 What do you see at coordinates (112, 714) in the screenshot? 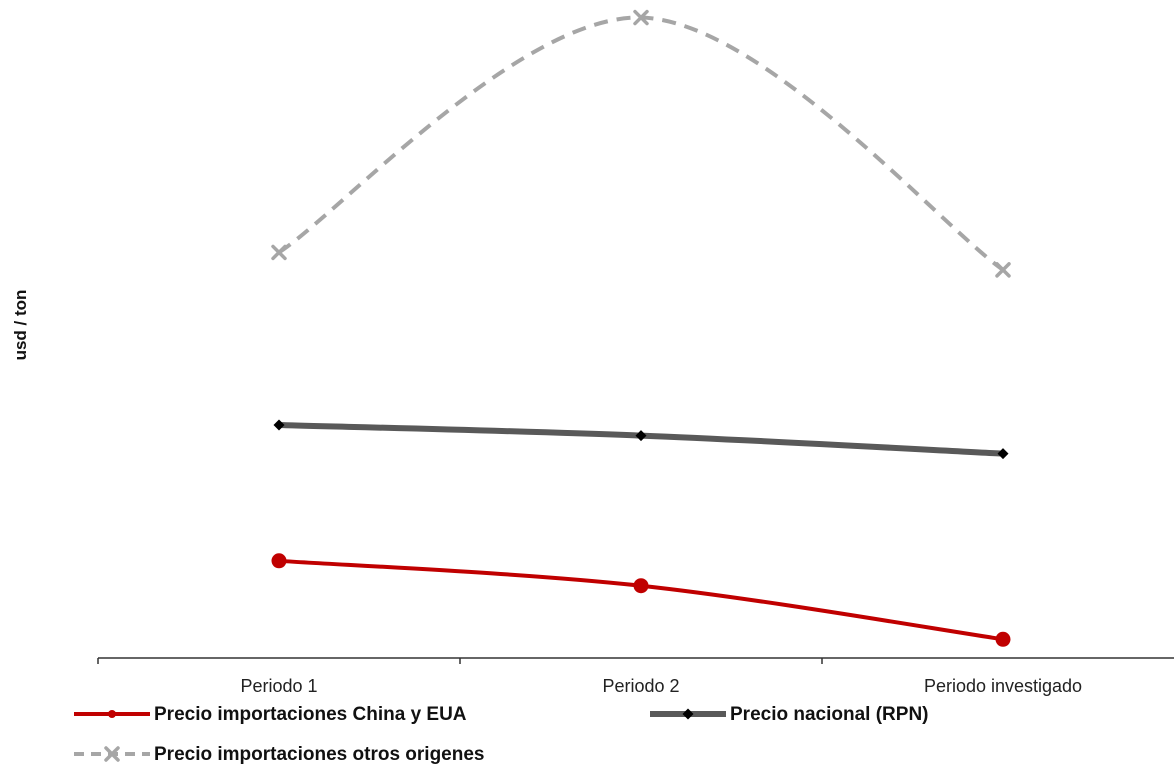
I see `legend-marker-precio-importaciones-china-y-eua` at bounding box center [112, 714].